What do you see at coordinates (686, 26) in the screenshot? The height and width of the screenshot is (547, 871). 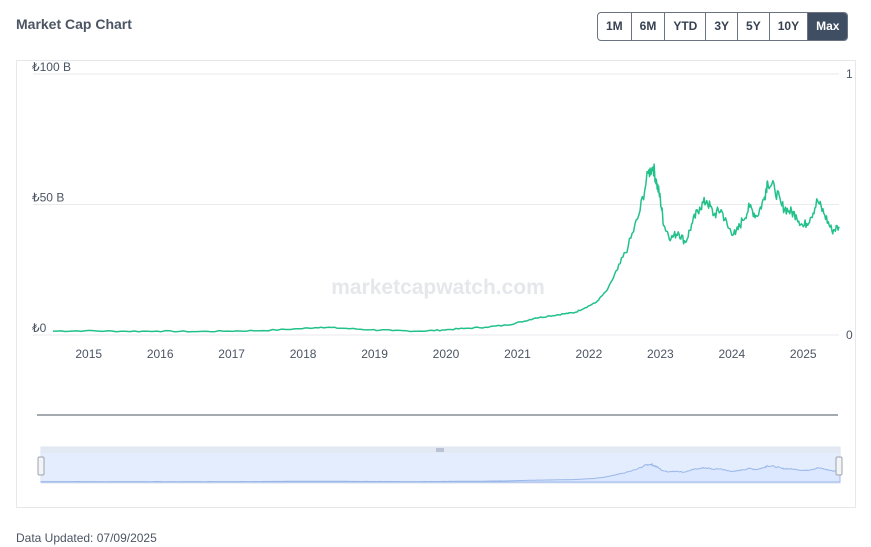 I see `range-button-ytd: YTD` at bounding box center [686, 26].